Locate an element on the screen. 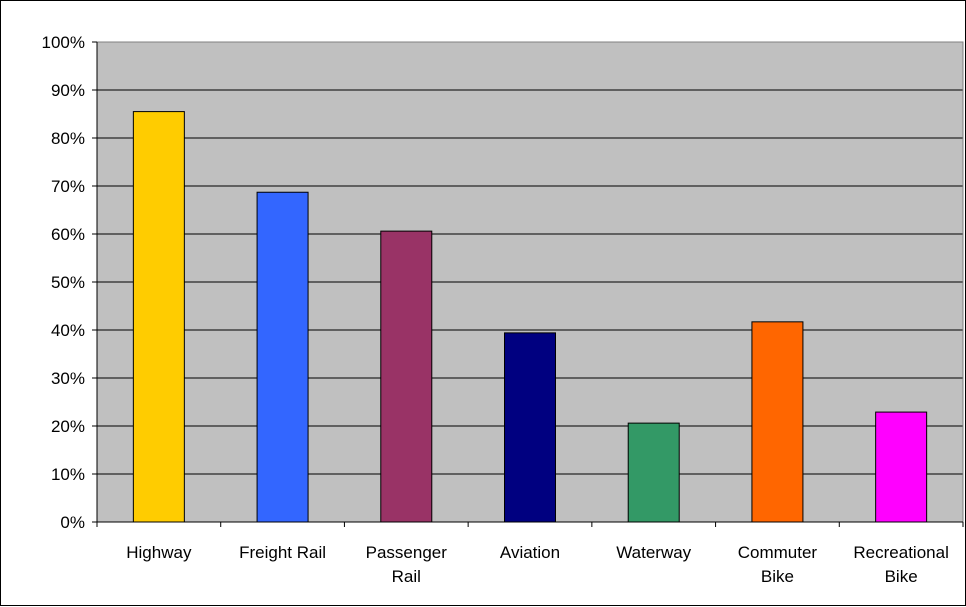 Image resolution: width=966 pixels, height=607 pixels. x-tick-label: Commuter Bike is located at coordinates (778, 564).